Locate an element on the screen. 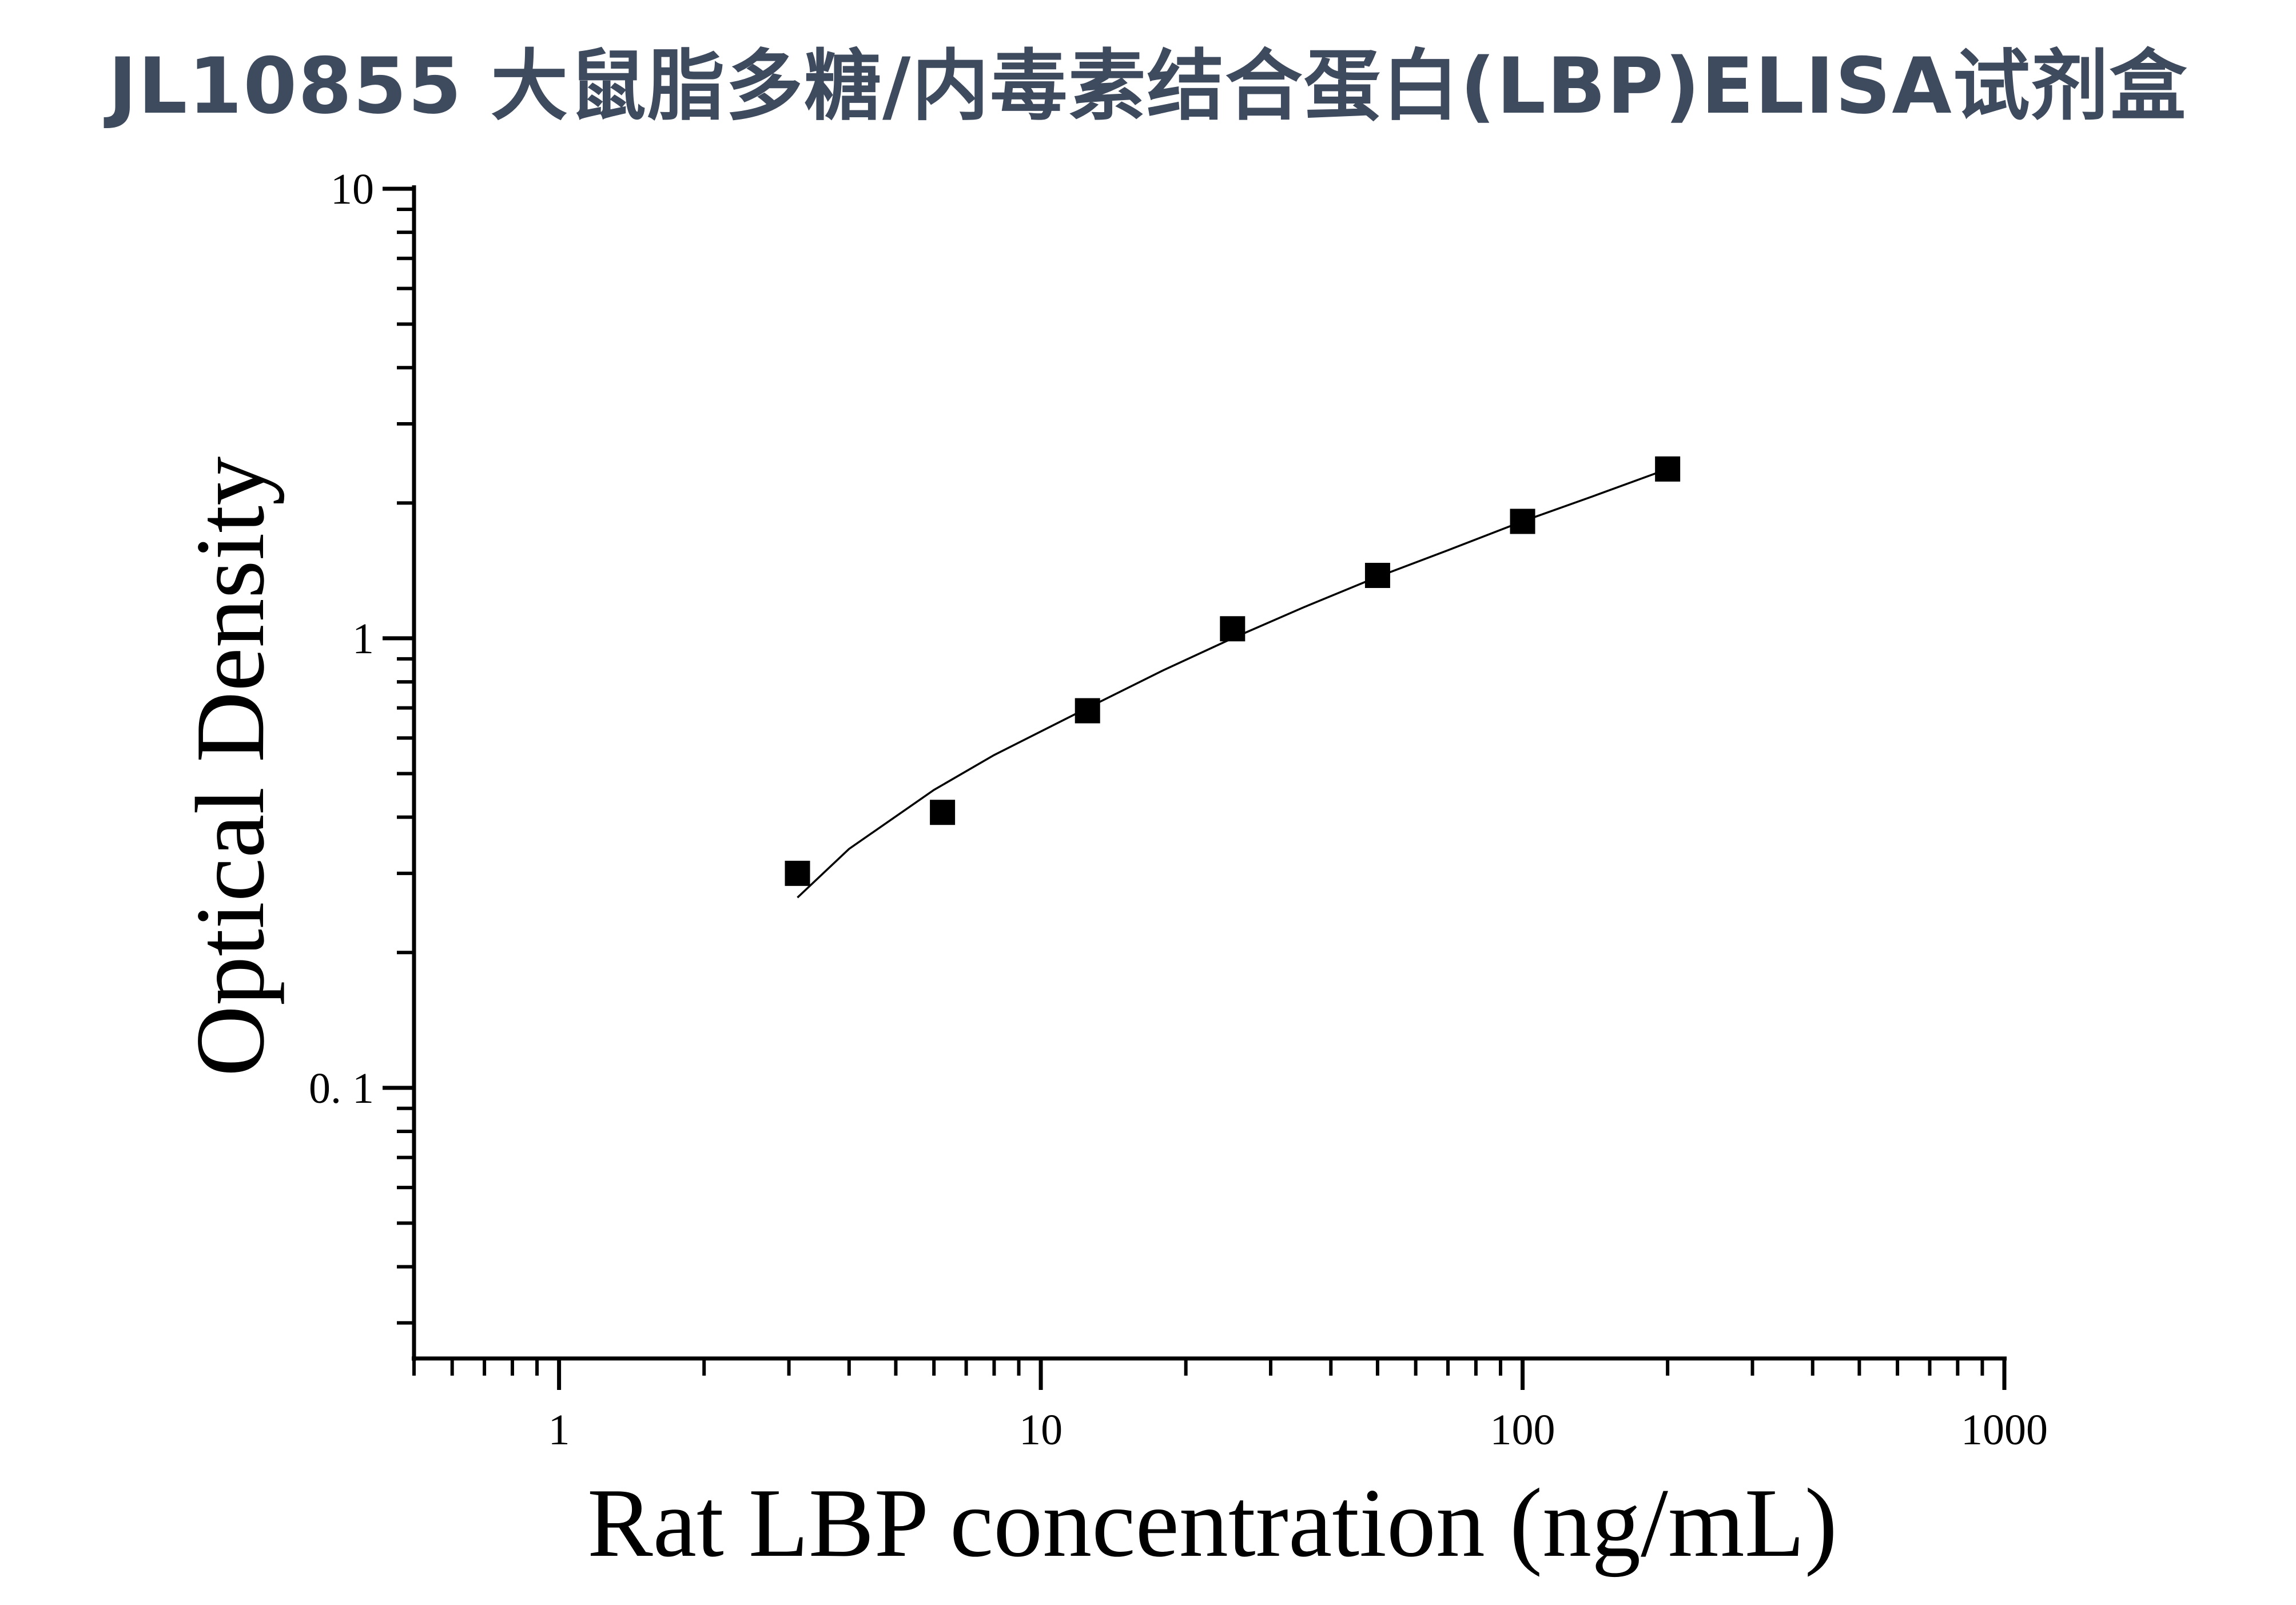 The width and height of the screenshot is (2296, 1605). fit-curve-layer is located at coordinates (1233, 683).